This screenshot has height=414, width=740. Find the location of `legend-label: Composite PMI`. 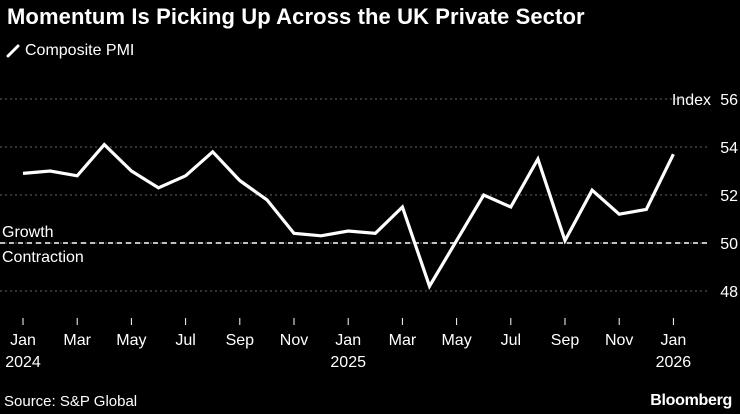

legend-label: Composite PMI is located at coordinates (80, 50).